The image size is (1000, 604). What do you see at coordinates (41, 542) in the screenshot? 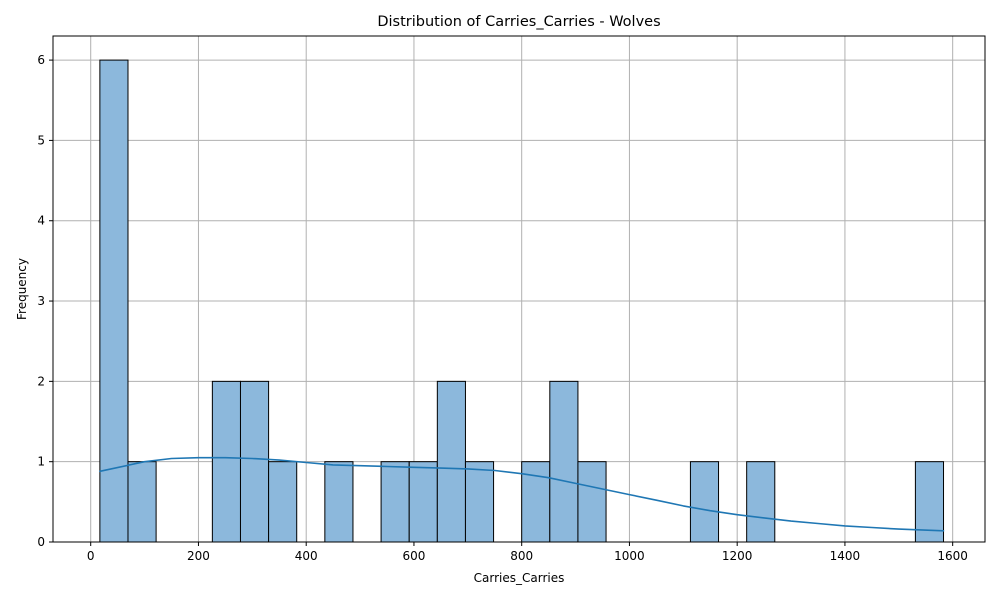
I see `y-tick-label: 0` at bounding box center [41, 542].